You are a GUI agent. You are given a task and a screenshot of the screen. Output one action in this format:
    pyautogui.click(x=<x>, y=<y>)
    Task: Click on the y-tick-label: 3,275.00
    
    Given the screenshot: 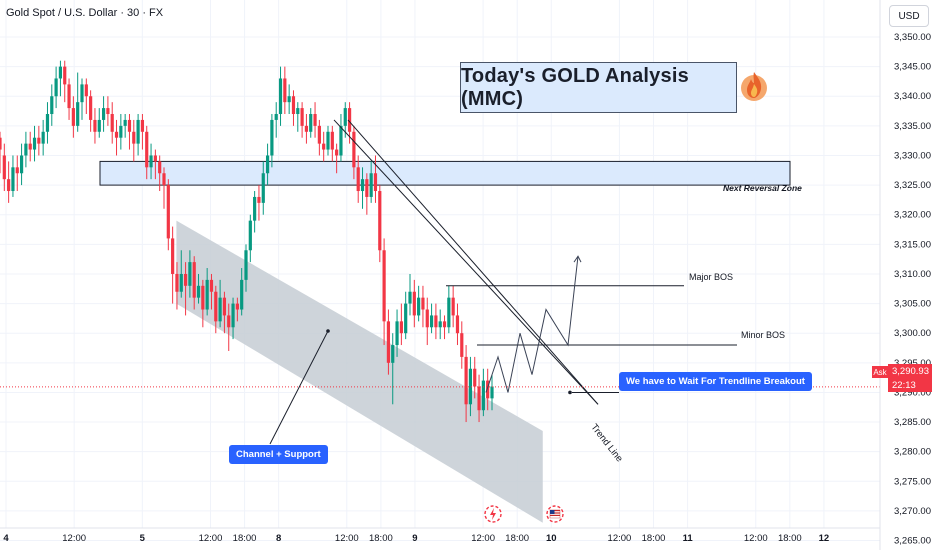 What is the action you would take?
    pyautogui.click(x=912, y=481)
    